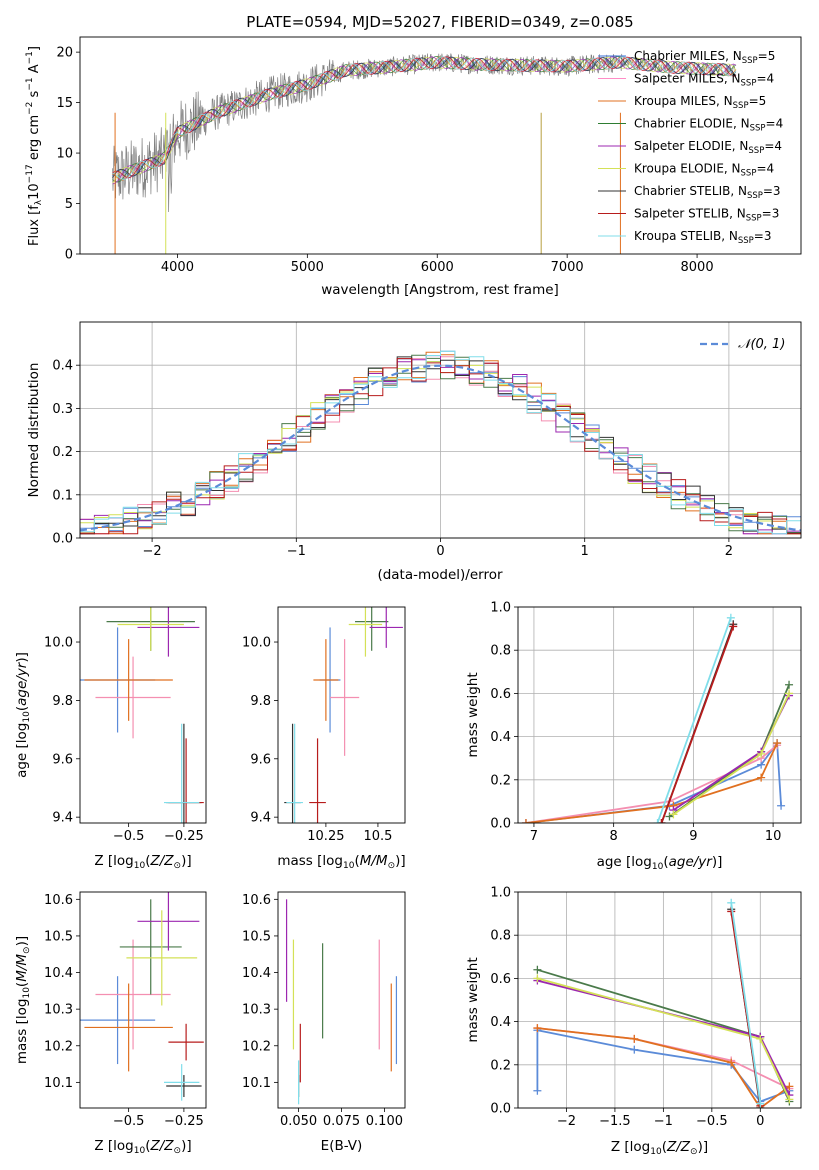  Describe the element at coordinates (708, 147) in the screenshot. I see `legend-label: Salpeter ELODIE, NSSP=4` at that location.